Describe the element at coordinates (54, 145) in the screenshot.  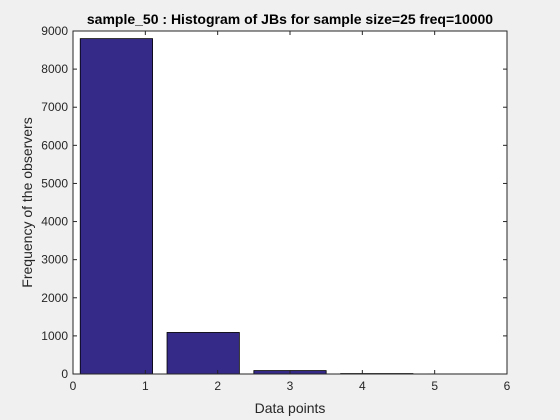
I see `y-tick-label: 6000` at that location.